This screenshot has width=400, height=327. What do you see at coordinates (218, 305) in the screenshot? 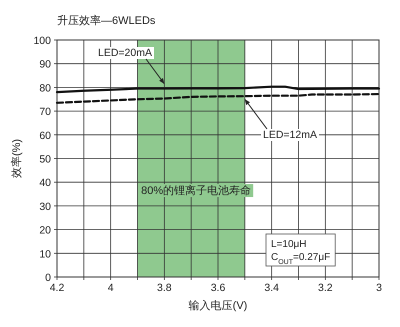
I see `x-axis-title: 输入电压(V)` at bounding box center [218, 305].